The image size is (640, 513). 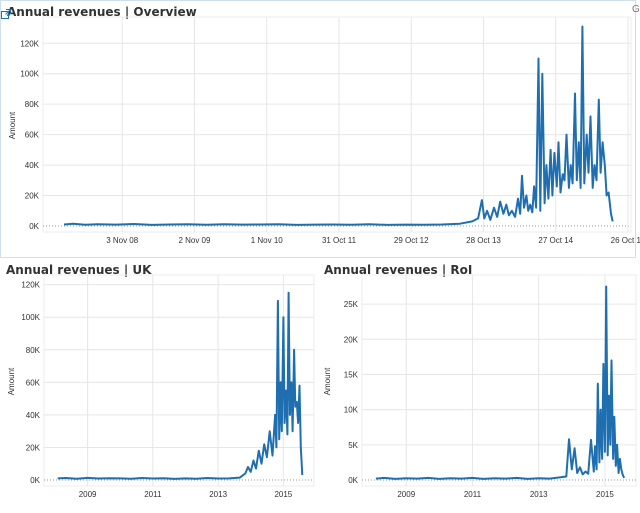 What do you see at coordinates (122, 240) in the screenshot?
I see `x-tick-label: 3 Nov 08` at bounding box center [122, 240].